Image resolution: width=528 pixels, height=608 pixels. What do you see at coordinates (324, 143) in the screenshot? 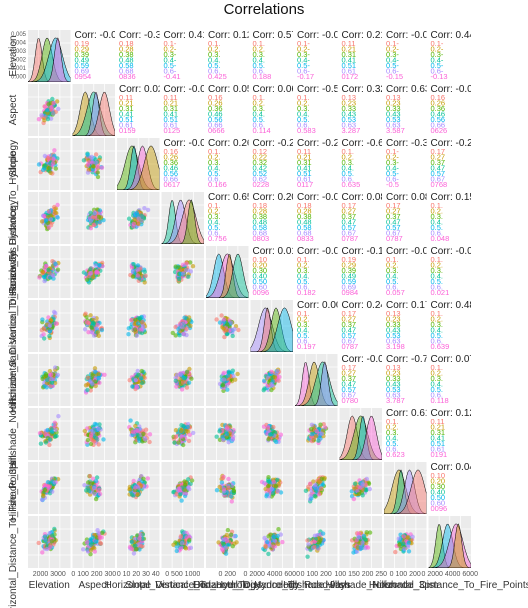
I see `corr-label: Corr: -0.201` at bounding box center [324, 143].